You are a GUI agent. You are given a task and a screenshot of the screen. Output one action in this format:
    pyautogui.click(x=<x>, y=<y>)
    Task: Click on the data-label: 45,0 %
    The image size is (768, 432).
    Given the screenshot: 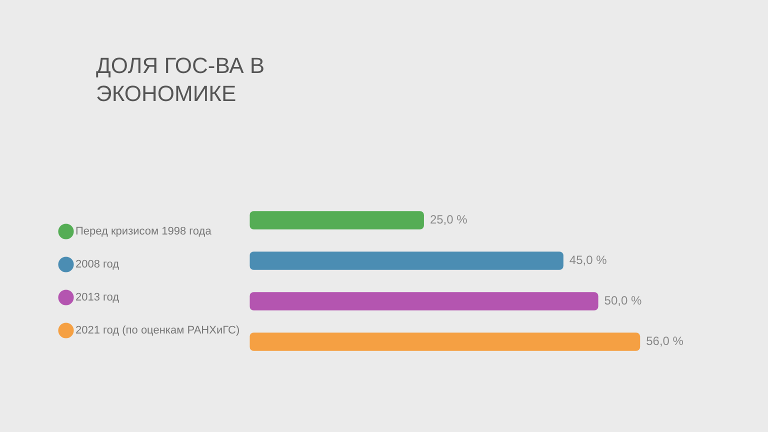 What is the action you would take?
    pyautogui.click(x=588, y=260)
    